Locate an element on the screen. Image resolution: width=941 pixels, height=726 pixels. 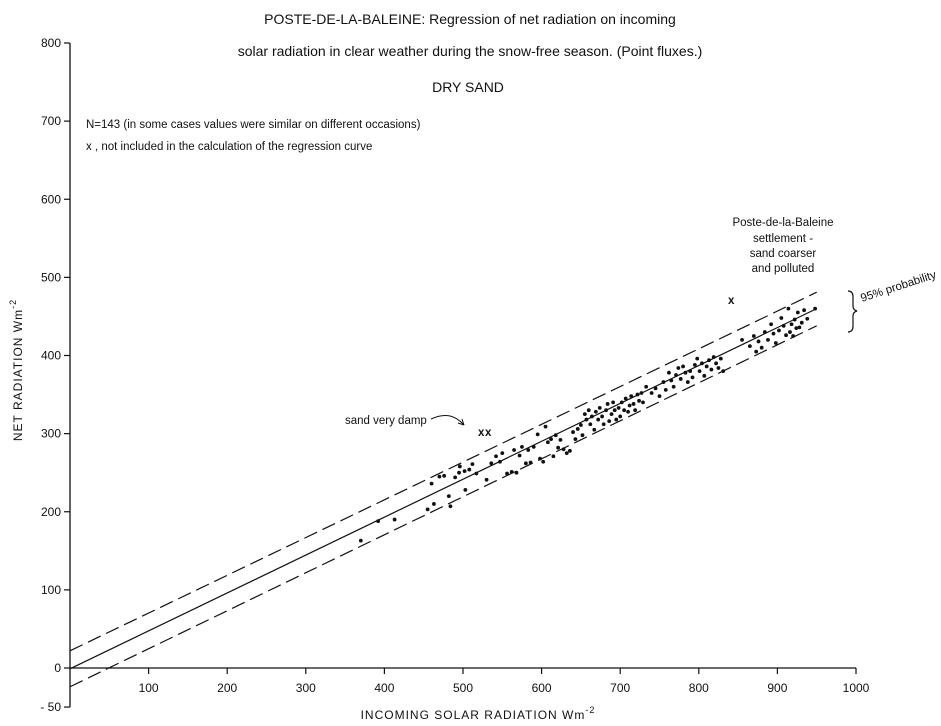
x-axis-ticks: 100 200 300 400 500 600 700 800 900 1000 is located at coordinates (504, 681).